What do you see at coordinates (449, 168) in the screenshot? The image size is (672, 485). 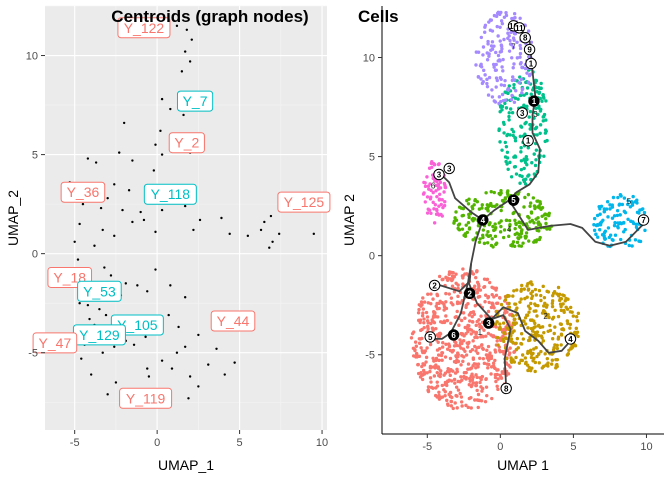 I see `trajectory-node-label: 3` at bounding box center [449, 168].